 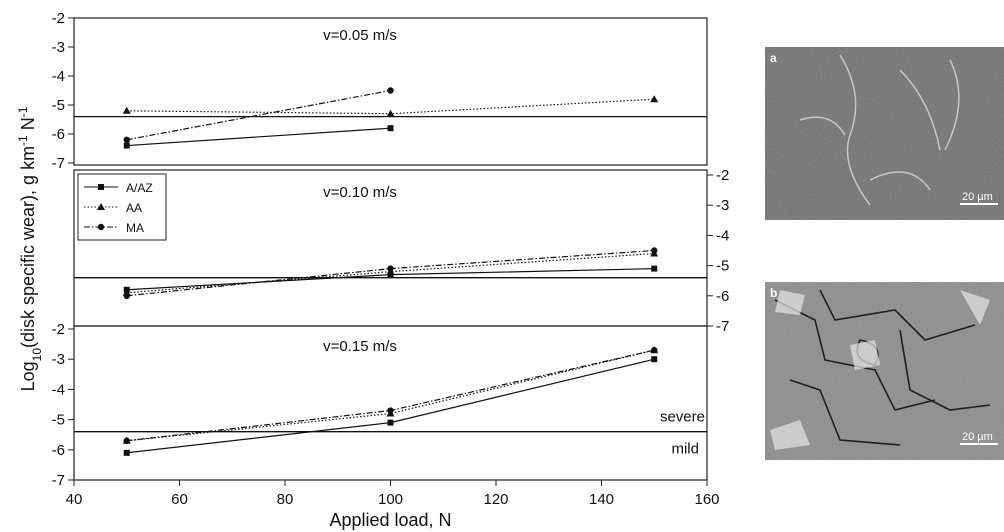 What do you see at coordinates (134, 208) in the screenshot?
I see `legend-label: AA` at bounding box center [134, 208].